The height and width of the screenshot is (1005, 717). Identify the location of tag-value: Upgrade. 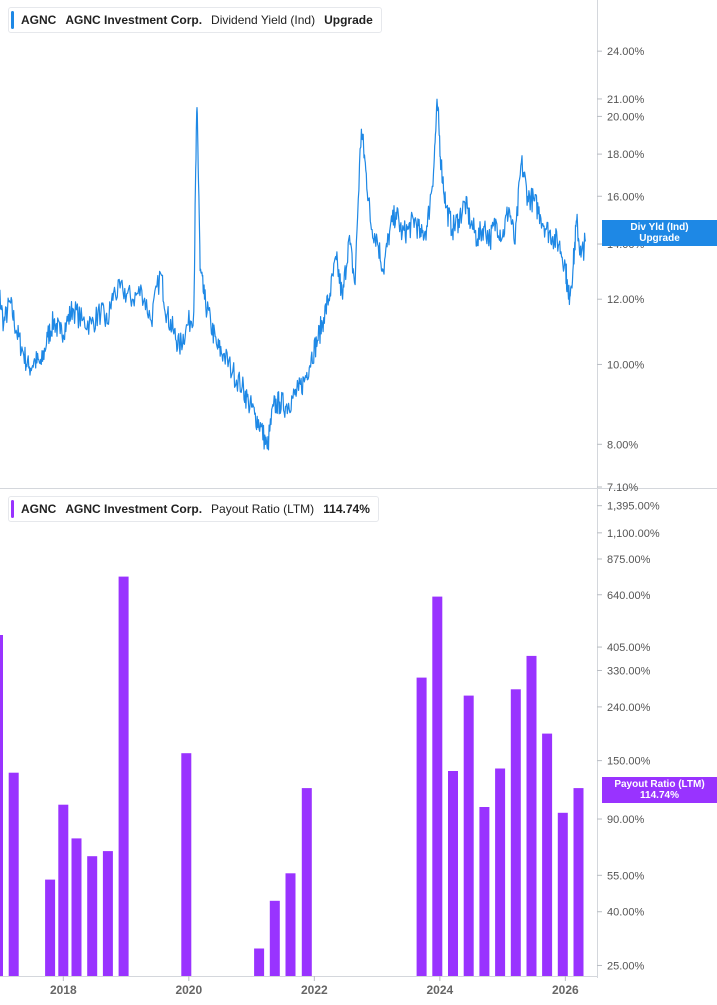
(659, 238).